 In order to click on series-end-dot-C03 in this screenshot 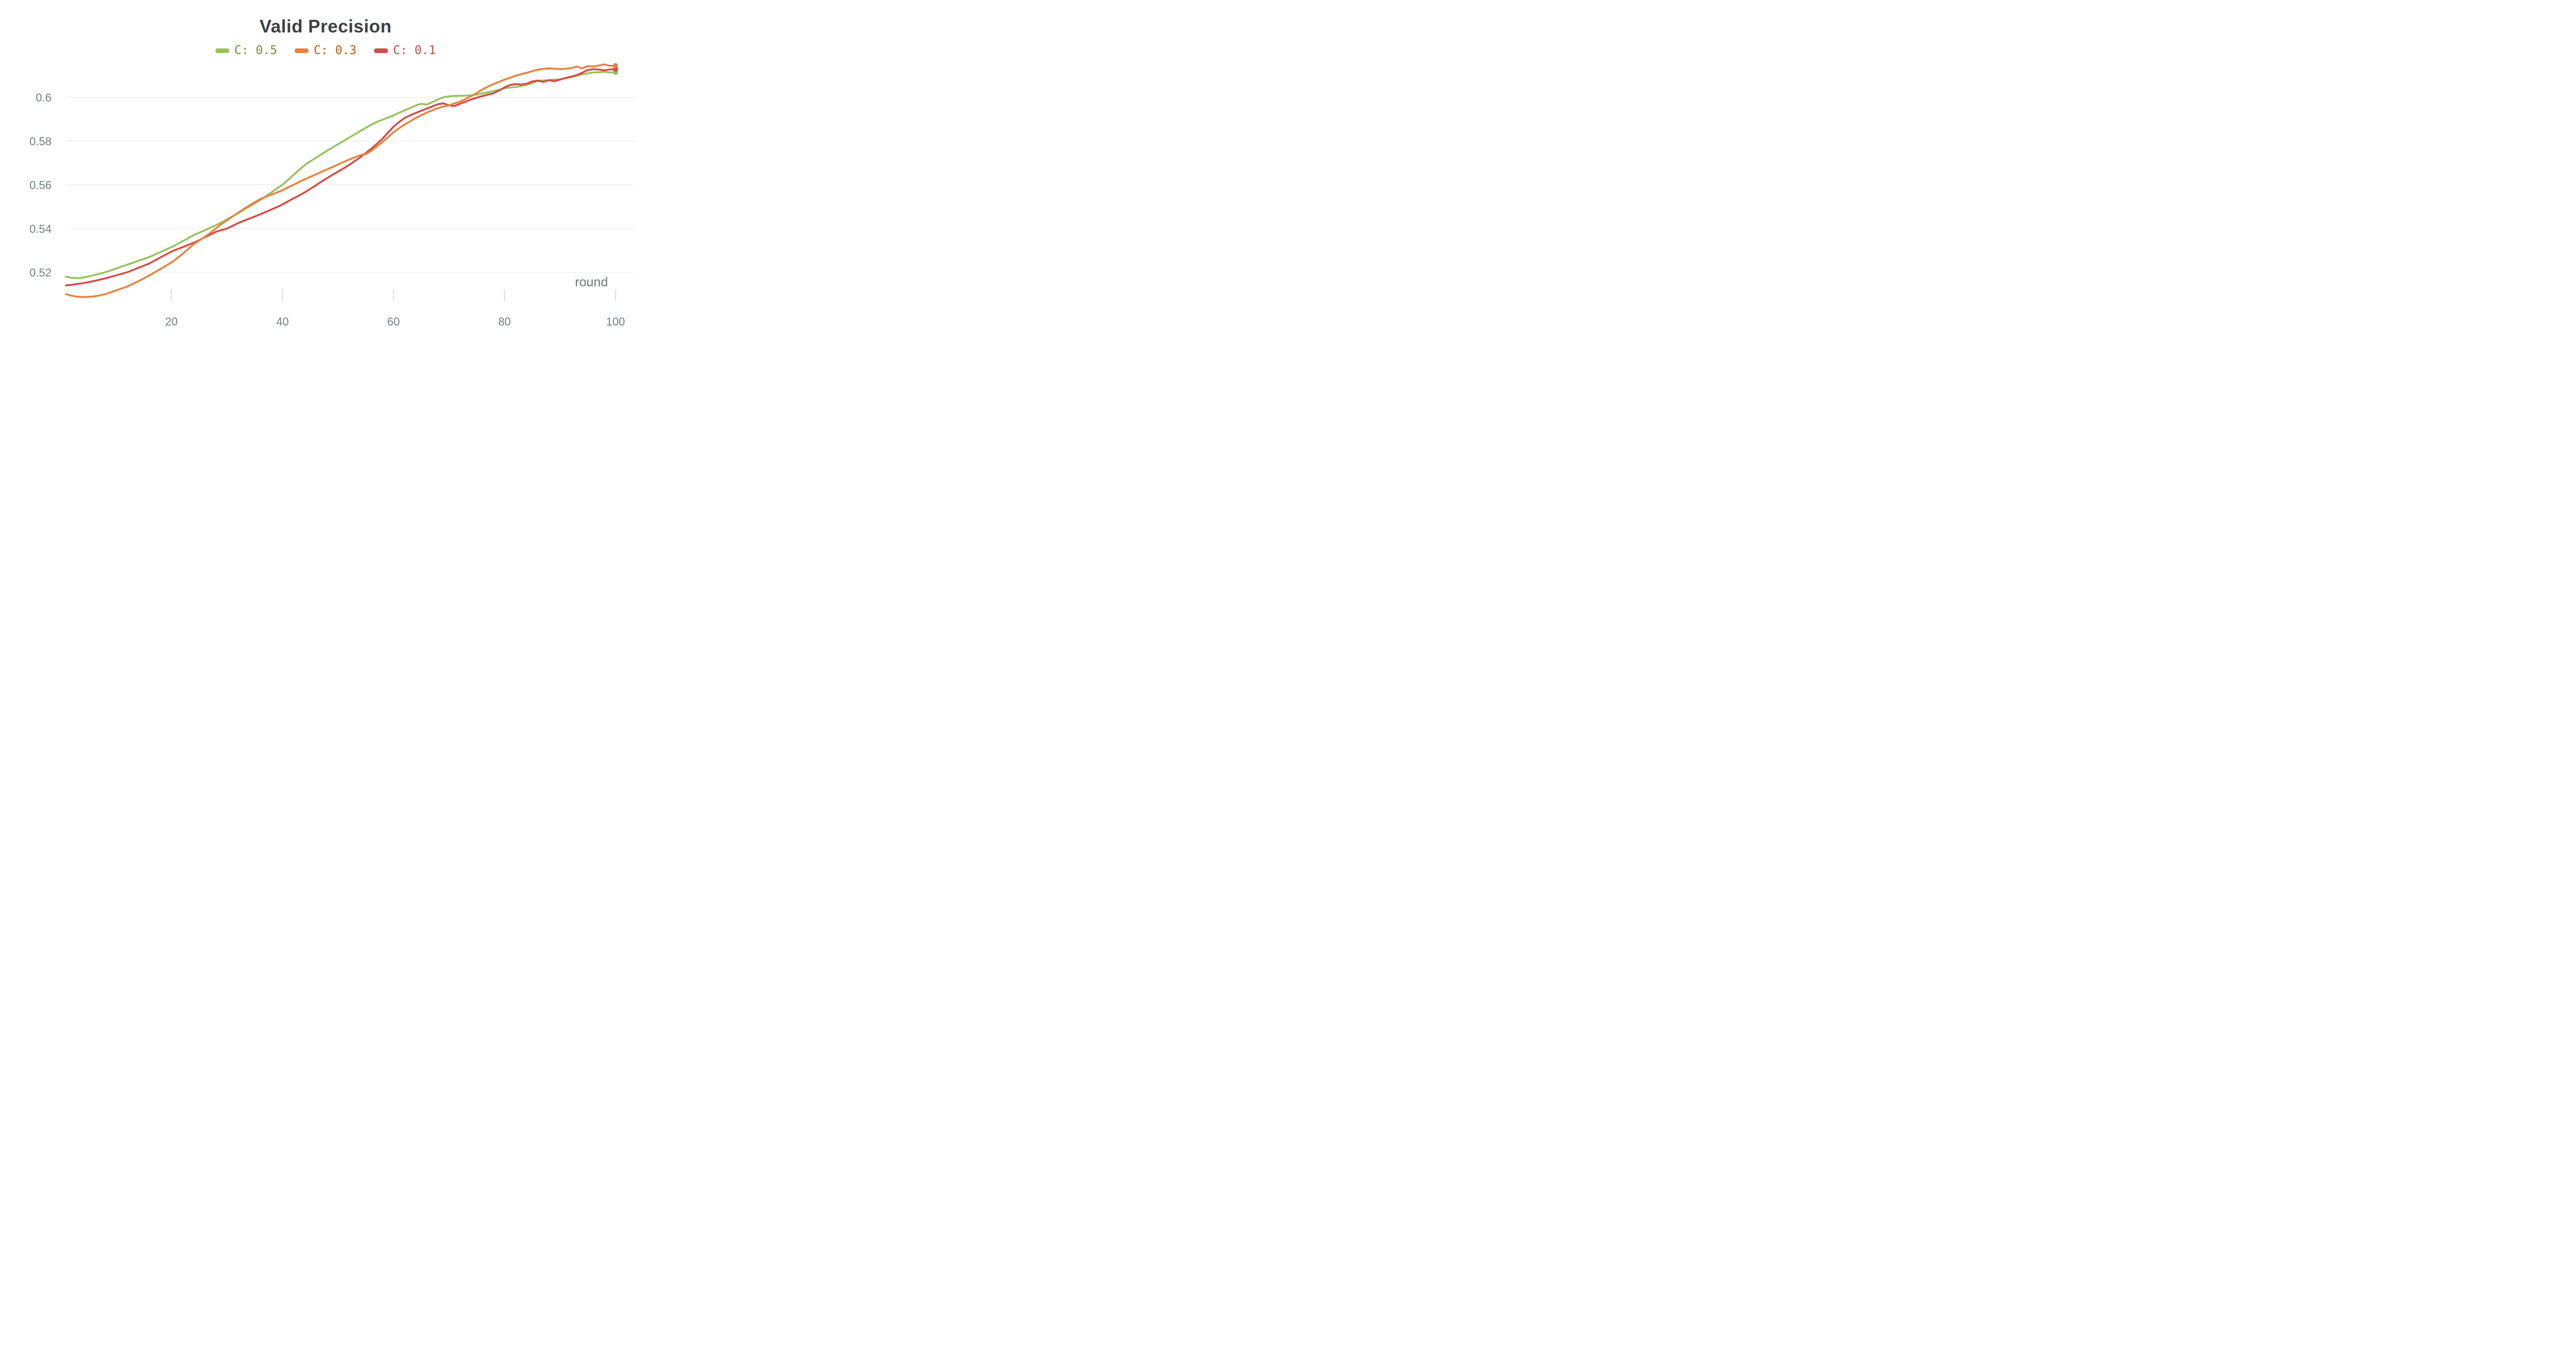, I will do `click(615, 66)`.